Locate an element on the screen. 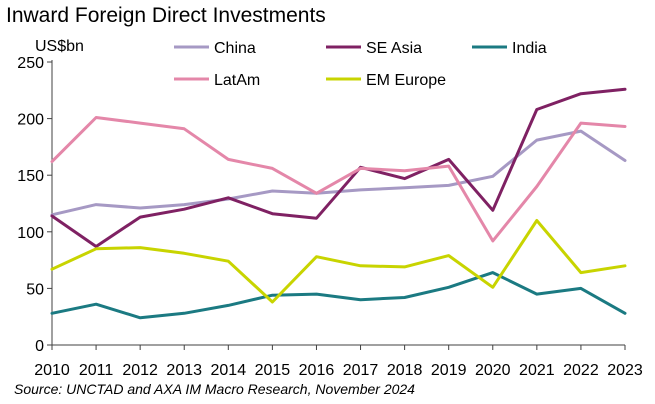 This screenshot has width=655, height=404. y-tick-label: 0 is located at coordinates (39, 346).